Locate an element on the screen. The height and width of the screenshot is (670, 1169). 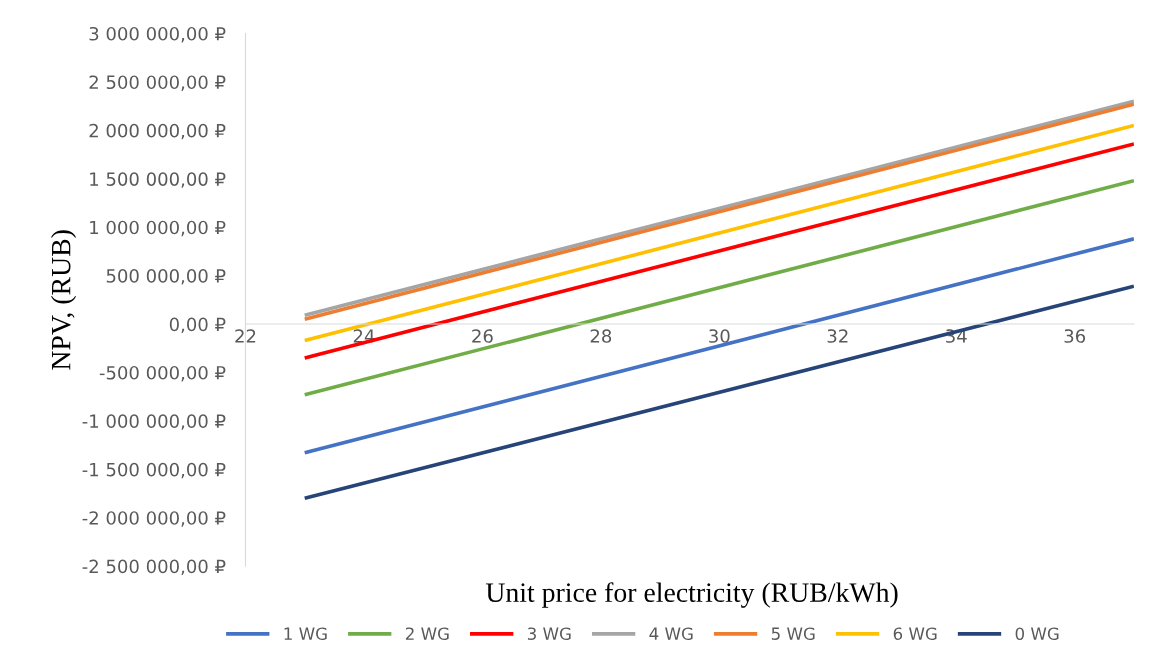
y-tick-label: -1 500 000,00 ₽ is located at coordinates (154, 470).